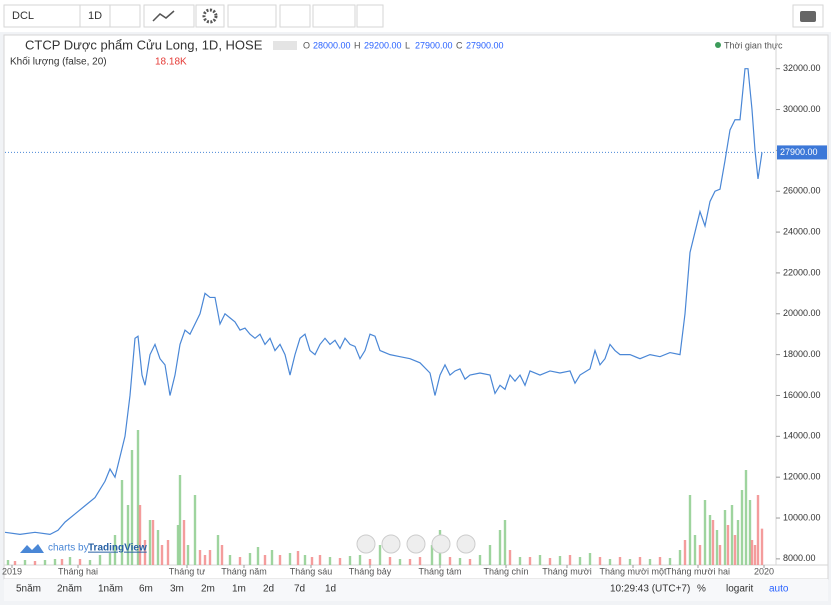 The height and width of the screenshot is (605, 831). I want to click on y-tick-label: 24000.00, so click(802, 231).